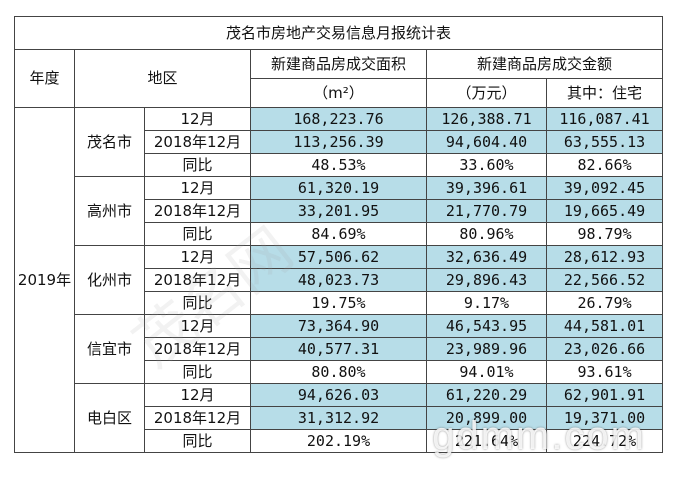  What do you see at coordinates (338, 395) in the screenshot?
I see `area-cell: 94,626.03` at bounding box center [338, 395].